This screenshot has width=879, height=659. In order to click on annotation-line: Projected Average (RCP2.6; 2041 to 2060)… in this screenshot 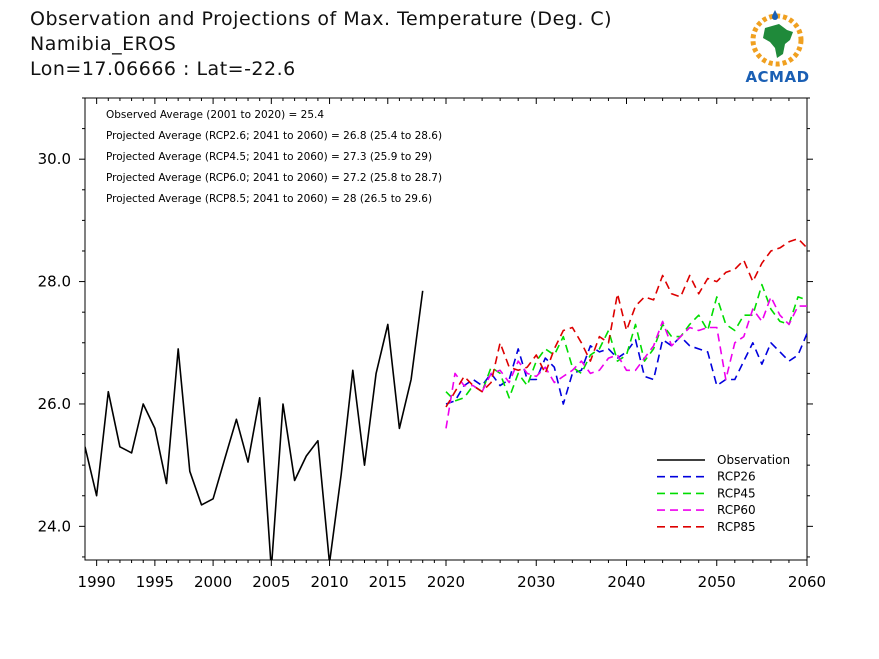, I will do `click(274, 136)`.